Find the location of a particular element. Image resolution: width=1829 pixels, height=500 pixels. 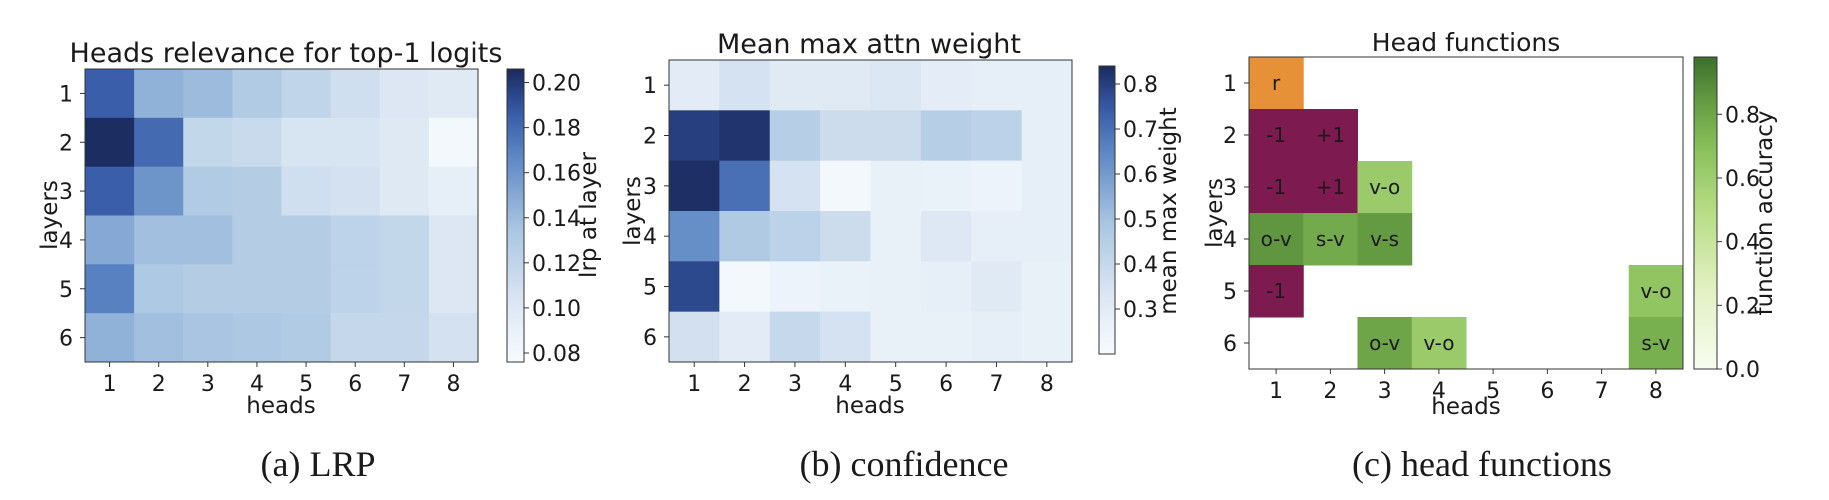

confidence-plot-frame is located at coordinates (870, 211).